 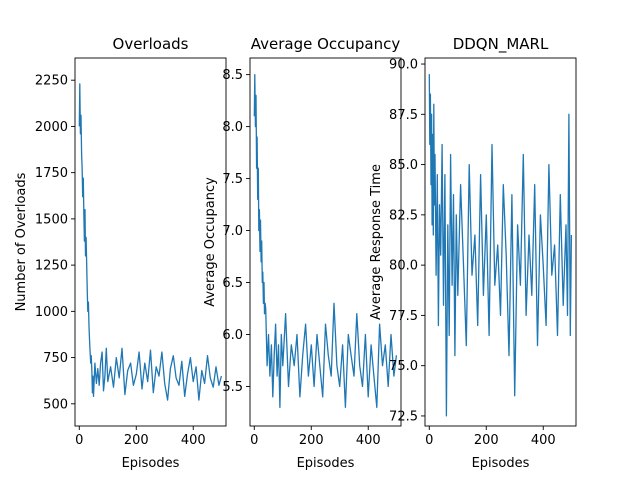 What do you see at coordinates (55, 404) in the screenshot?
I see `y-tick-label: 500` at bounding box center [55, 404].